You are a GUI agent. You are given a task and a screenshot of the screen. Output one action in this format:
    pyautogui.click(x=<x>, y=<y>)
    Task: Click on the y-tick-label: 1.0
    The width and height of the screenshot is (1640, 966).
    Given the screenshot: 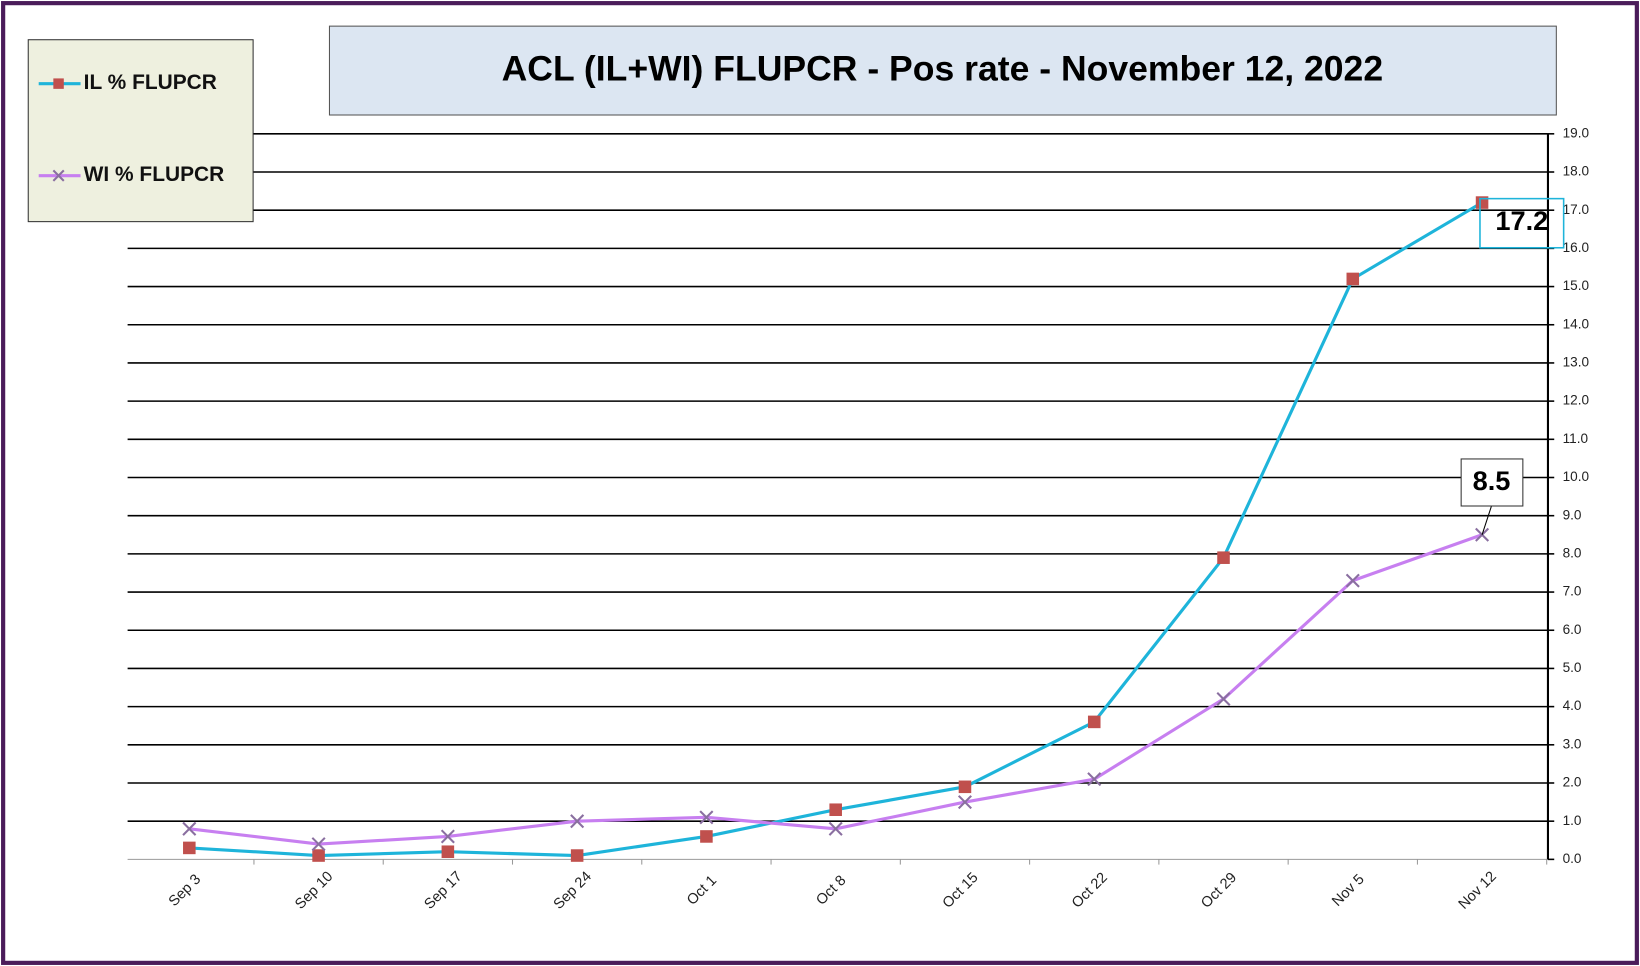 What is the action you would take?
    pyautogui.click(x=1572, y=820)
    